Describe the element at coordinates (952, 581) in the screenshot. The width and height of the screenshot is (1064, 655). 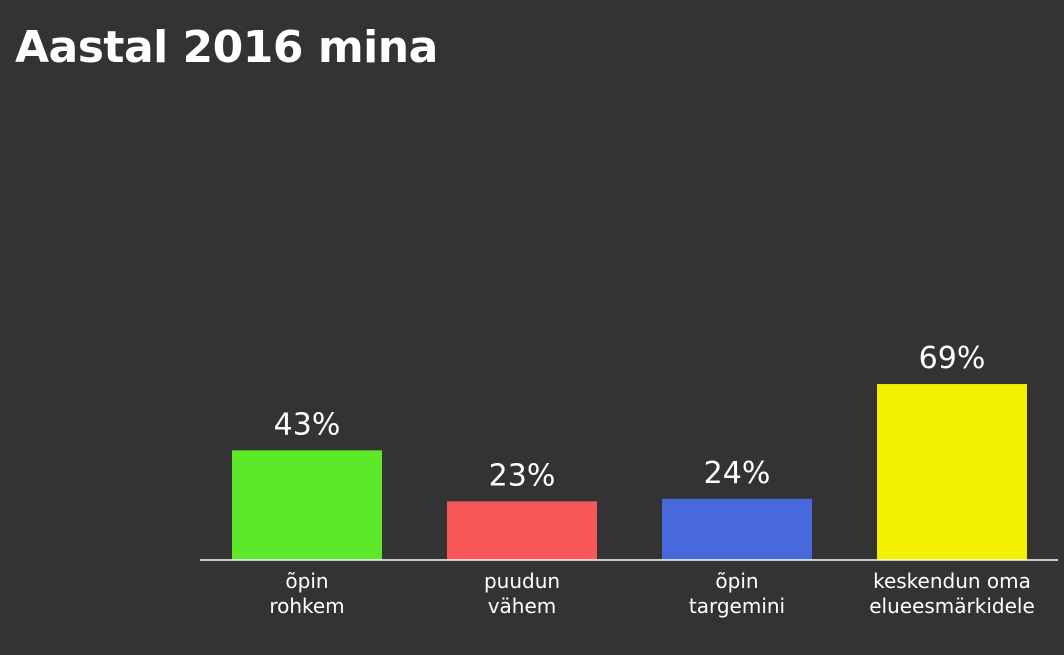
I see `category-label-4-line-1: keskendun oma` at that location.